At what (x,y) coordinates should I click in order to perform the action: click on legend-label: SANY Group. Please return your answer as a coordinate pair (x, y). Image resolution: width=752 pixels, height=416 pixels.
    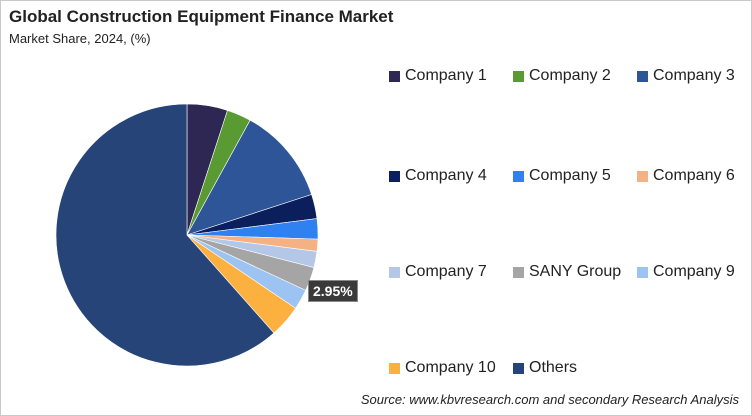
    Looking at the image, I should click on (575, 271).